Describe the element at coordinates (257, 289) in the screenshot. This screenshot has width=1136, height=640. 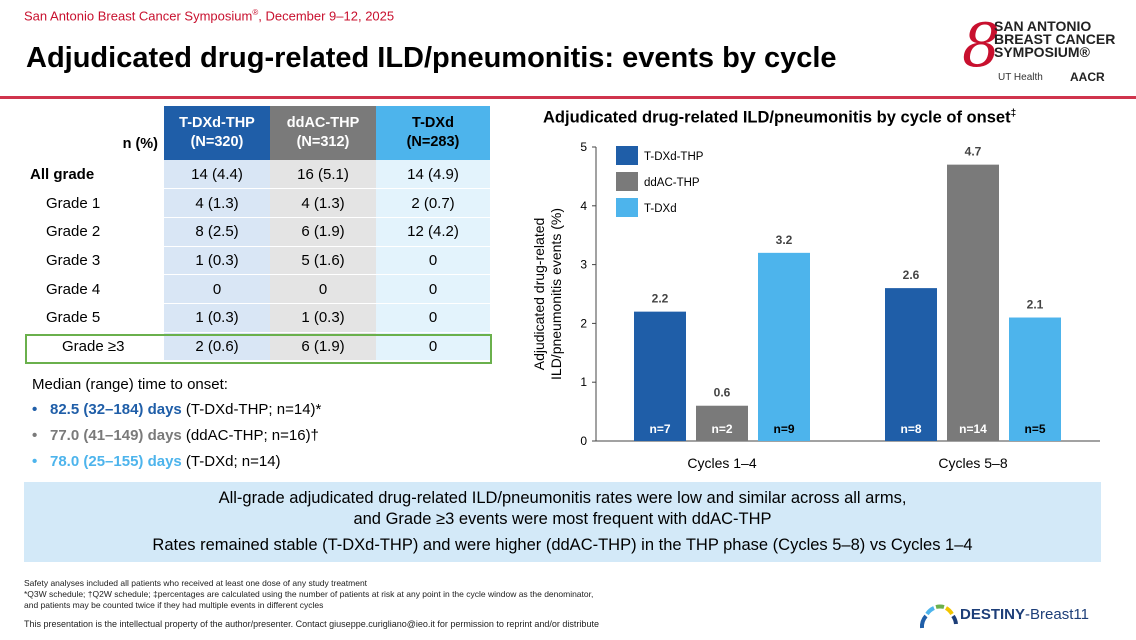
I see `table-row: Grade 4 0 0 0` at that location.